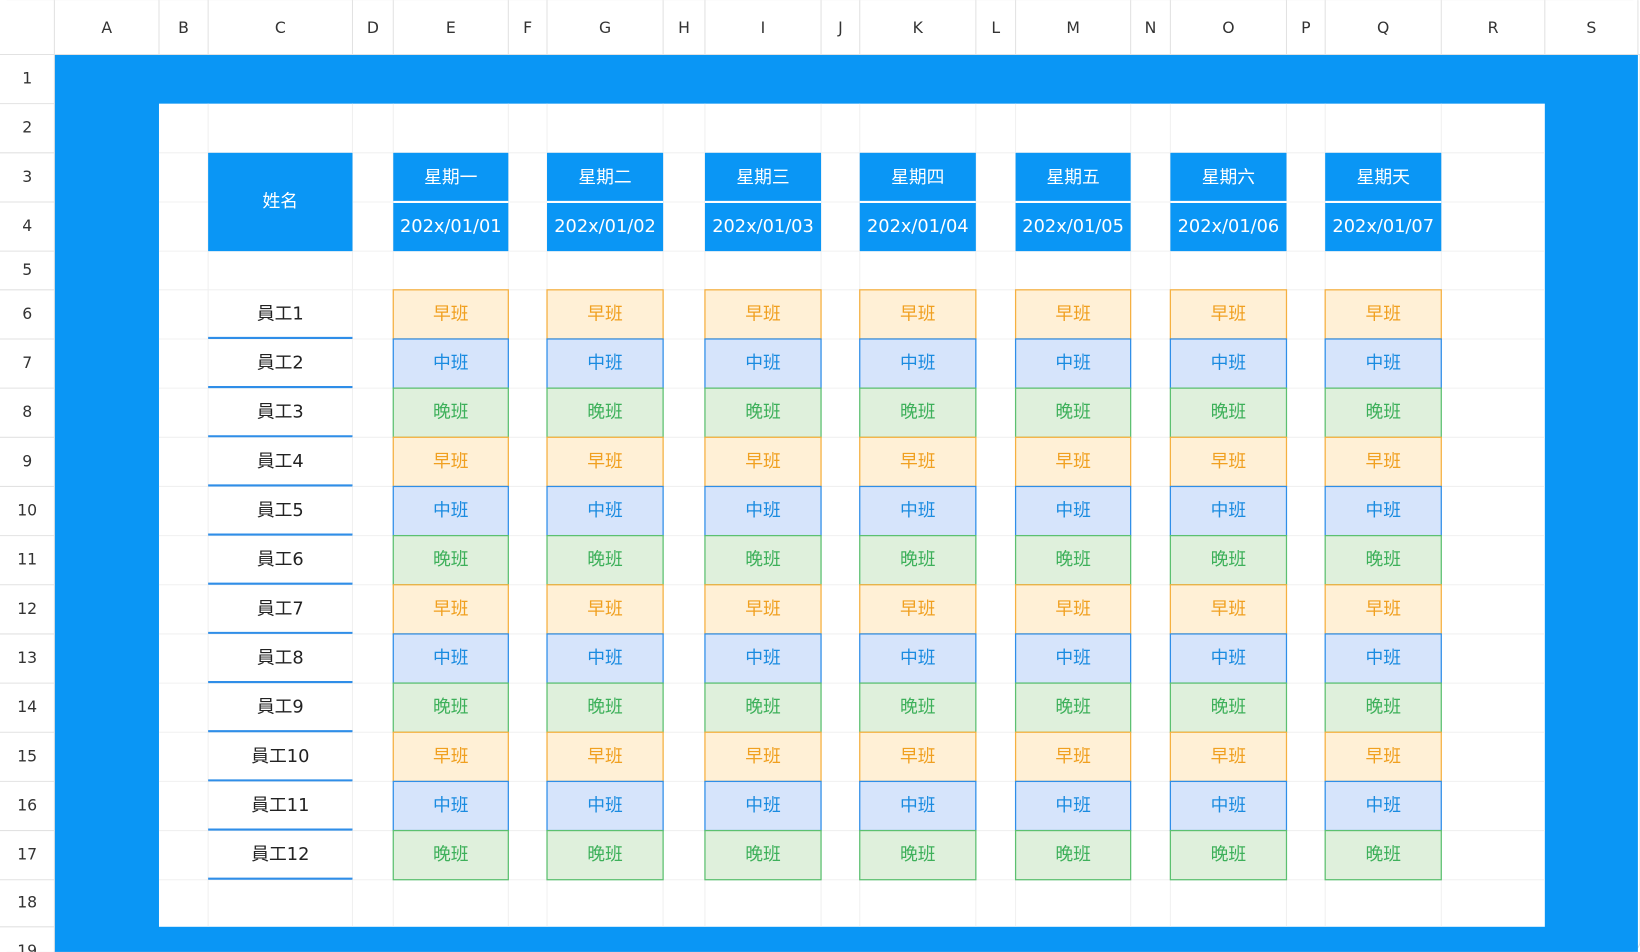  I want to click on column-label: G, so click(605, 27).